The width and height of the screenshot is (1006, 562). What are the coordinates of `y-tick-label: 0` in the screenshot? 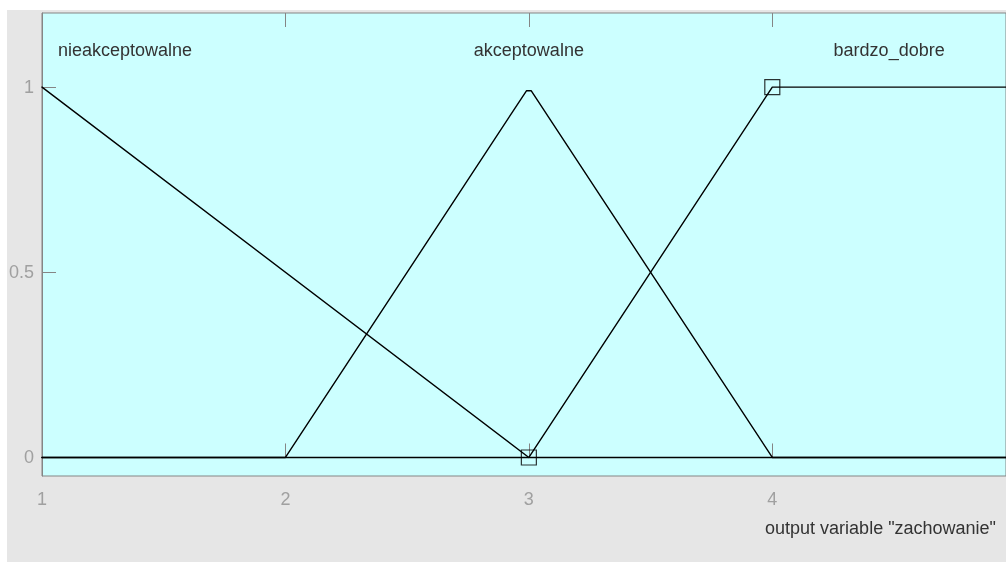 It's located at (28, 457).